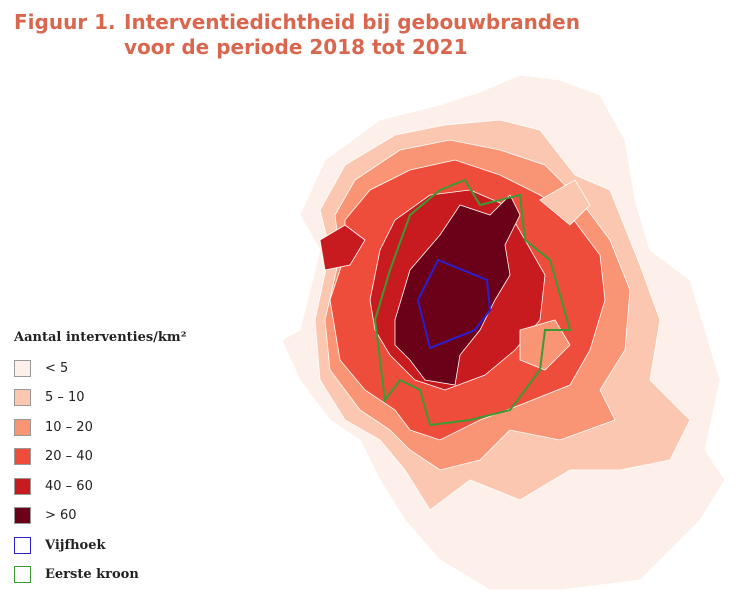 This screenshot has width=750, height=594. I want to click on vijfhoek-outline, so click(454, 304).